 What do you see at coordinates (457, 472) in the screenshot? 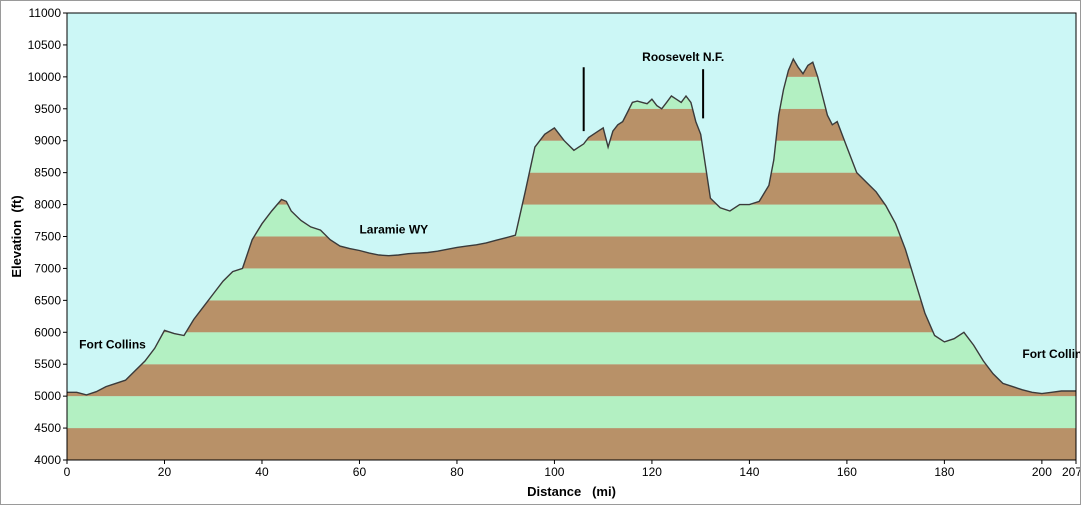
I see `x-tick-label: 80` at bounding box center [457, 472].